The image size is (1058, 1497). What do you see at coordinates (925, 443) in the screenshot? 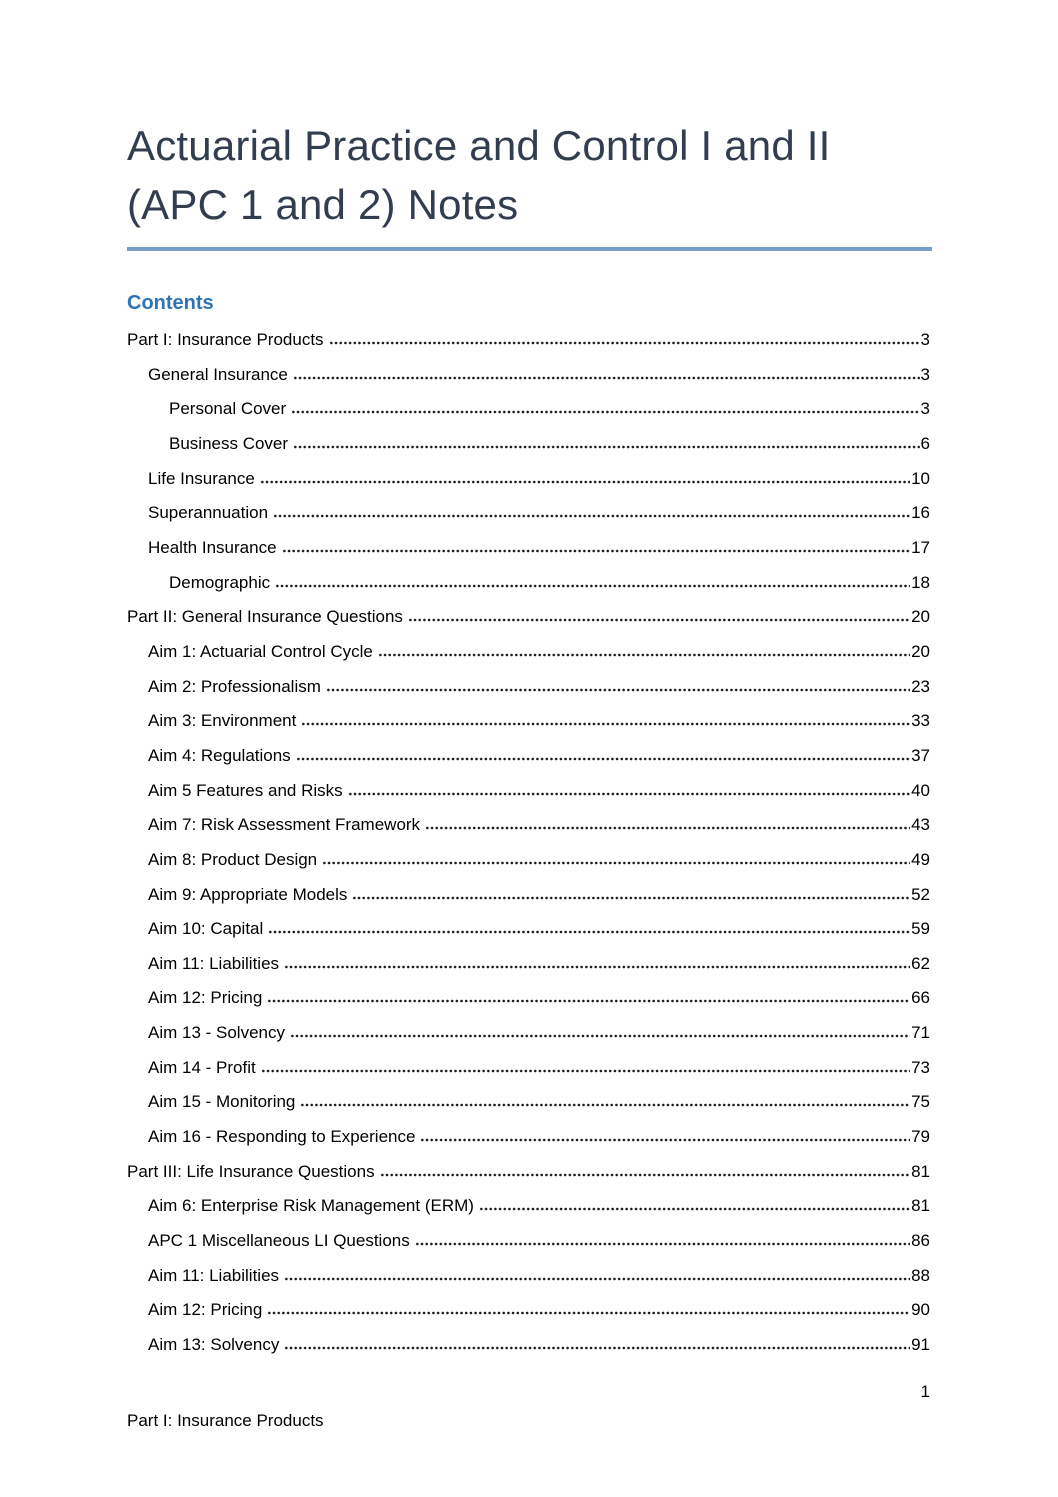
I see `toc-entry-page: 6` at bounding box center [925, 443].